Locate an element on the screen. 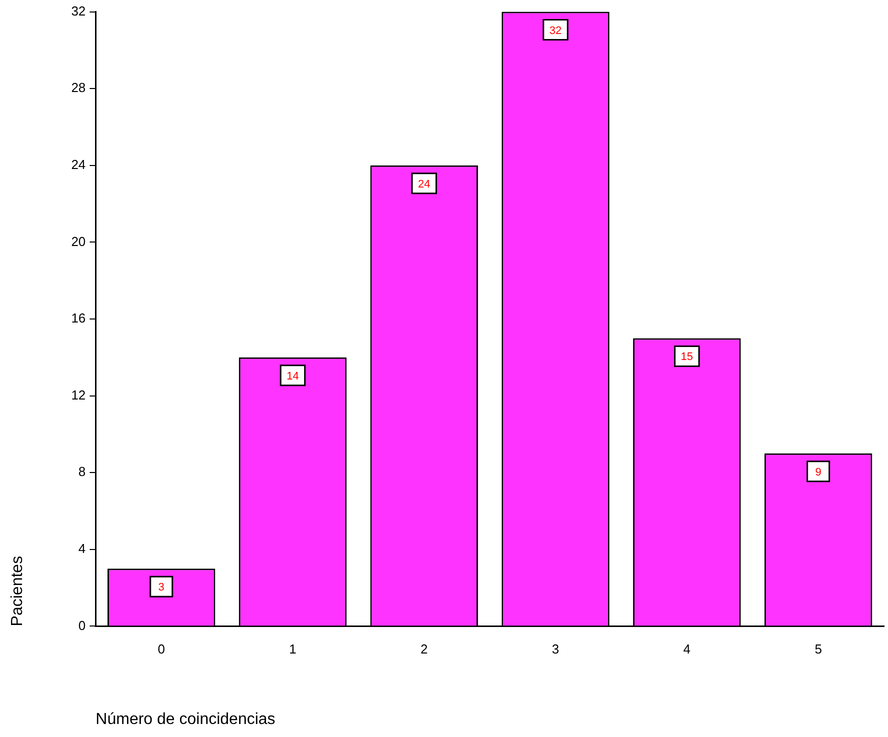  x-tick-label: 3 is located at coordinates (556, 649).